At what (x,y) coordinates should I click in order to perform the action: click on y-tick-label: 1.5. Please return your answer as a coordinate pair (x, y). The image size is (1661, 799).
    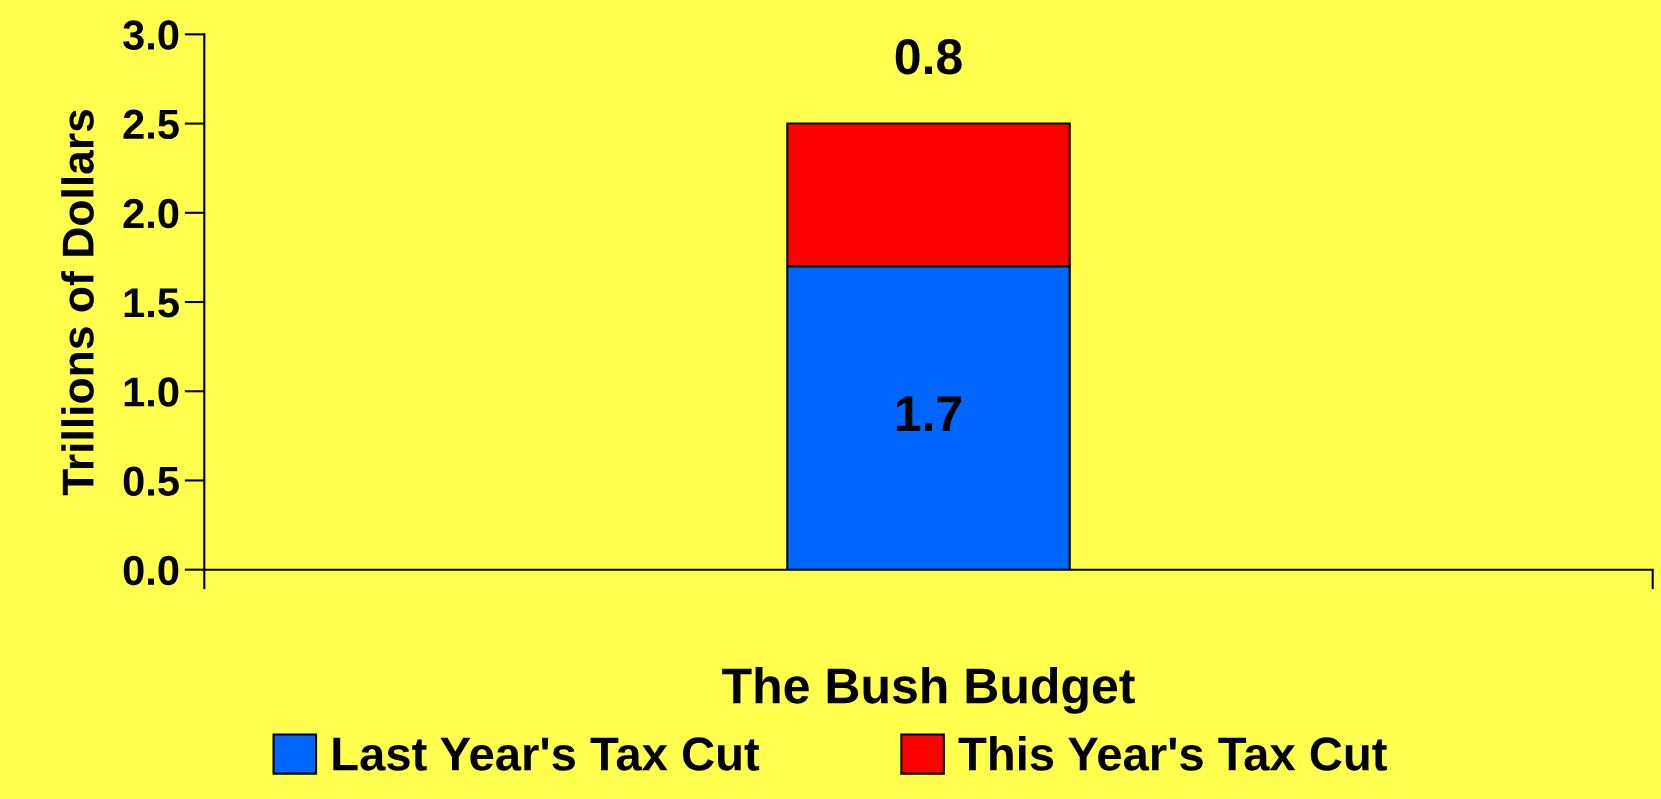
    Looking at the image, I should click on (151, 303).